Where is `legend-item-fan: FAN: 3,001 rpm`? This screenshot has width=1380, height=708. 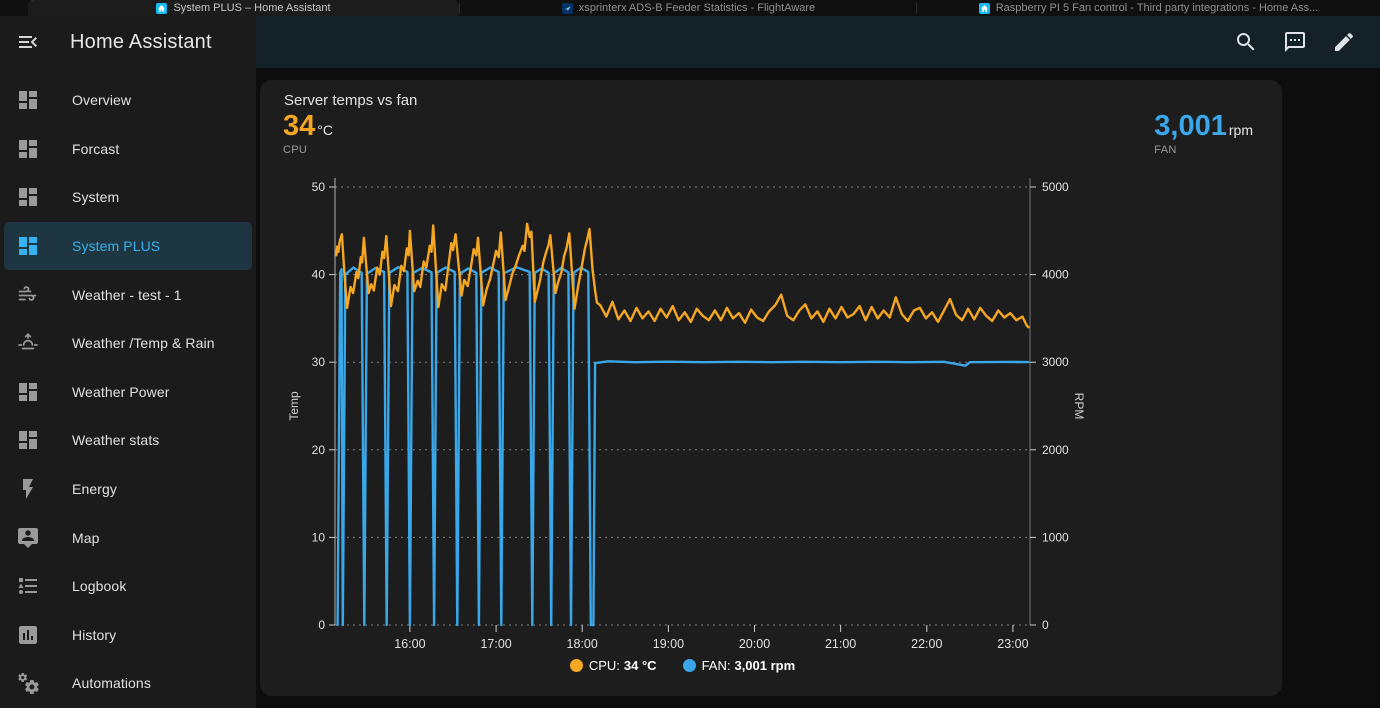 legend-item-fan: FAN: 3,001 rpm is located at coordinates (739, 665).